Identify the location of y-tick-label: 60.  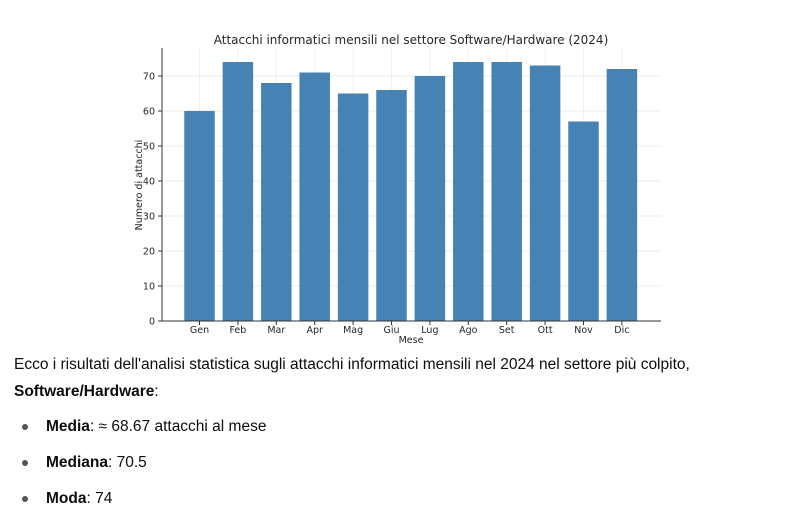
(149, 112).